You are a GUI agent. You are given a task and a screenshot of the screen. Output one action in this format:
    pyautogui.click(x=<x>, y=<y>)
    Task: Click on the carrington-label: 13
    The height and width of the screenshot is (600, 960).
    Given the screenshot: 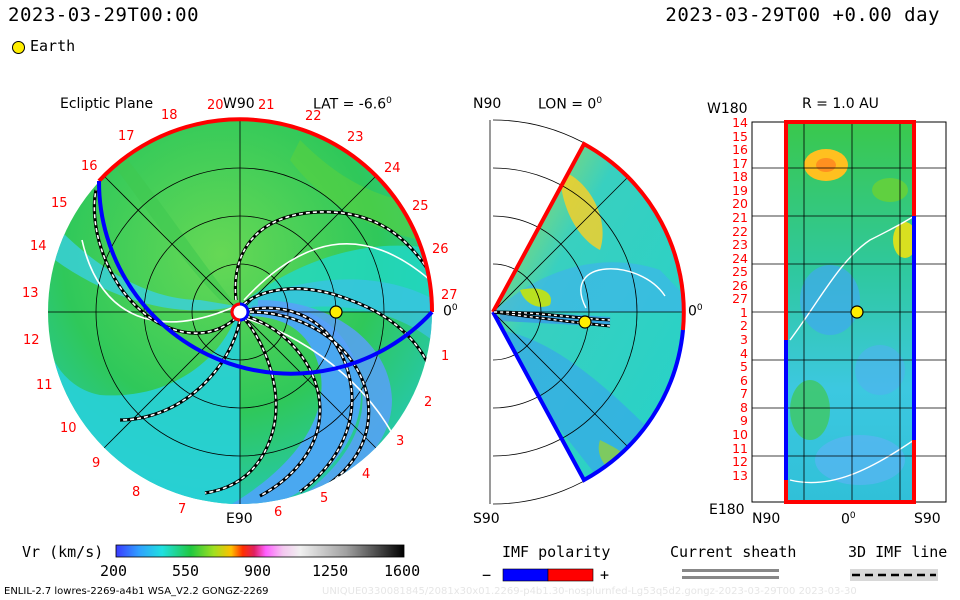 What is the action you would take?
    pyautogui.click(x=30, y=293)
    